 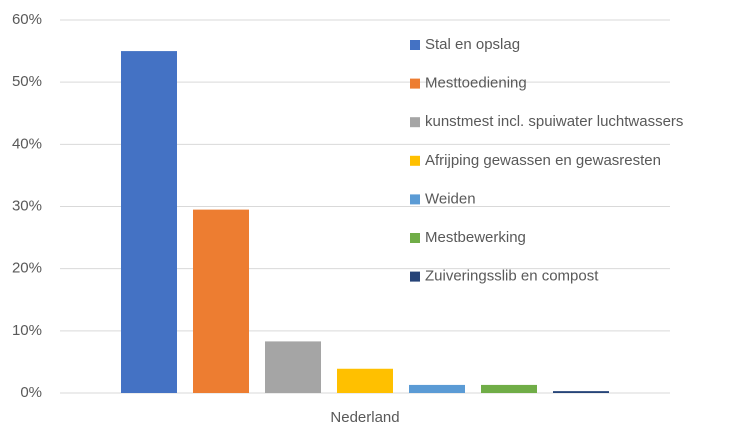 I want to click on x-tick-label: Nederland, so click(x=364, y=416).